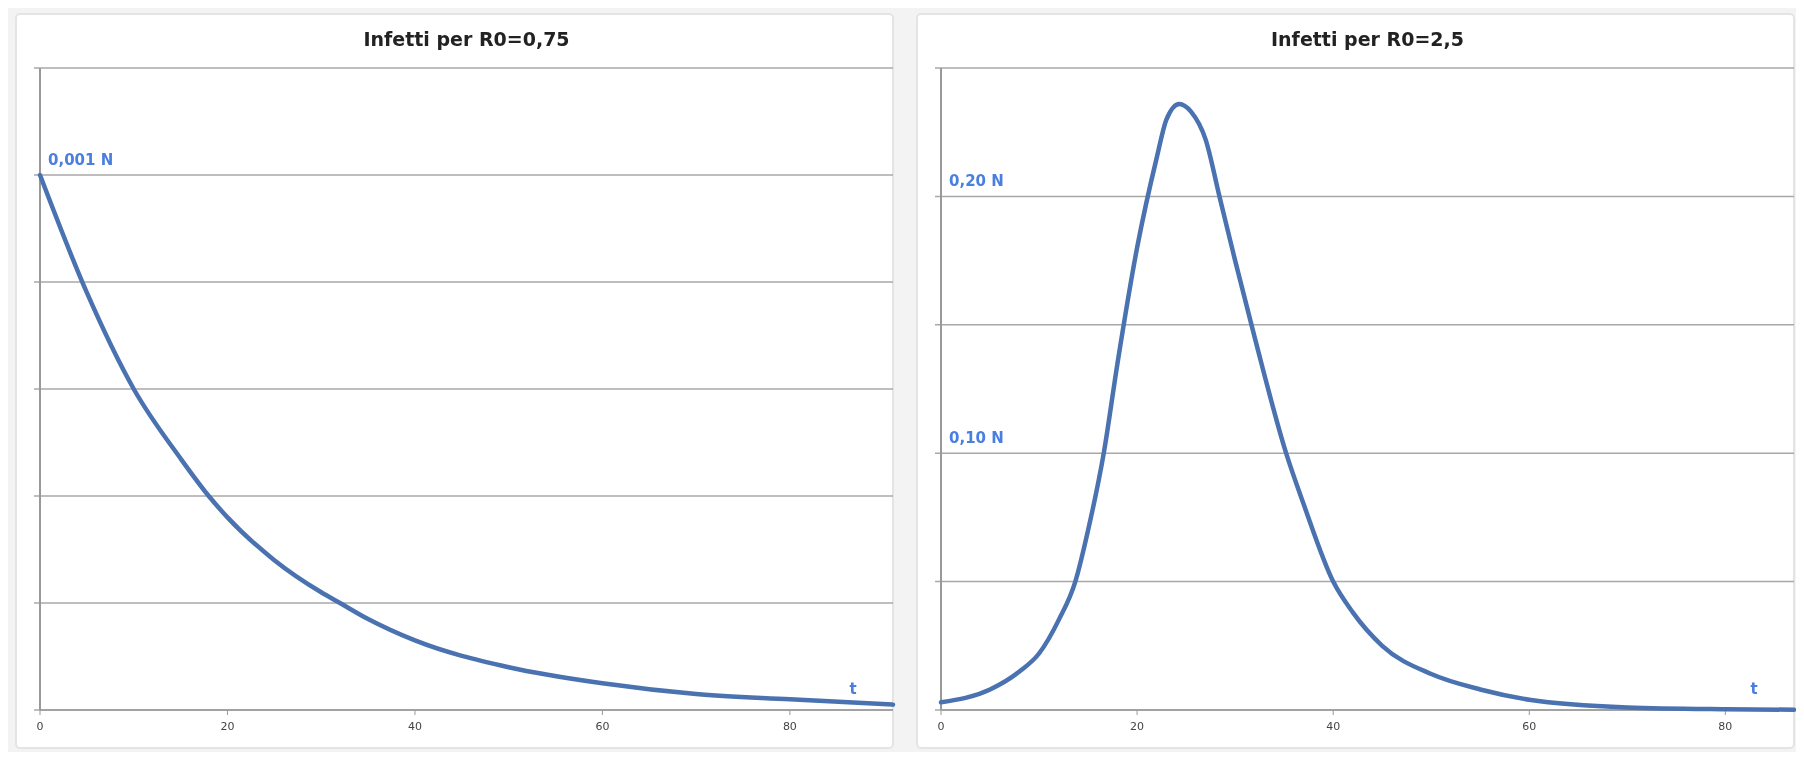  Describe the element at coordinates (81, 160) in the screenshot. I see `annotation: 0,001 N` at that location.